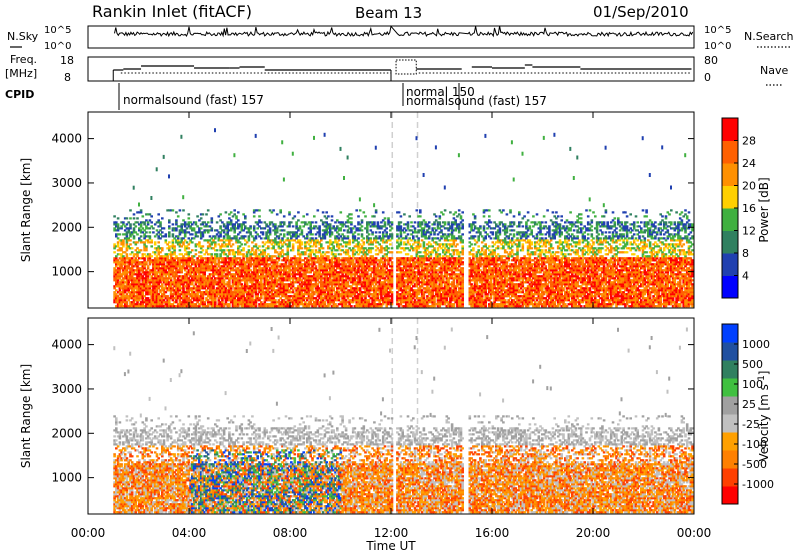  I want to click on noise-panel: N.Sky 10^5 10^0 10^5 10^0 N.Search, so click(400, 38).